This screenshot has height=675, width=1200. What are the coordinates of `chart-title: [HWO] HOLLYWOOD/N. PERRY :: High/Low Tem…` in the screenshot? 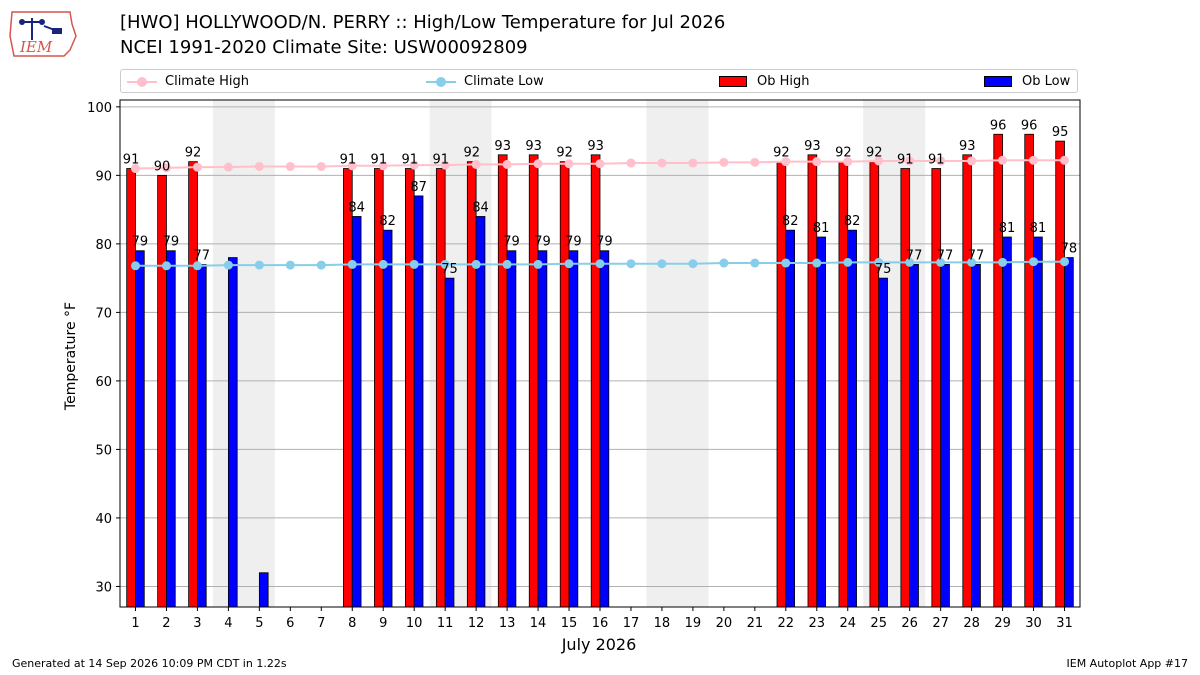 It's located at (423, 22).